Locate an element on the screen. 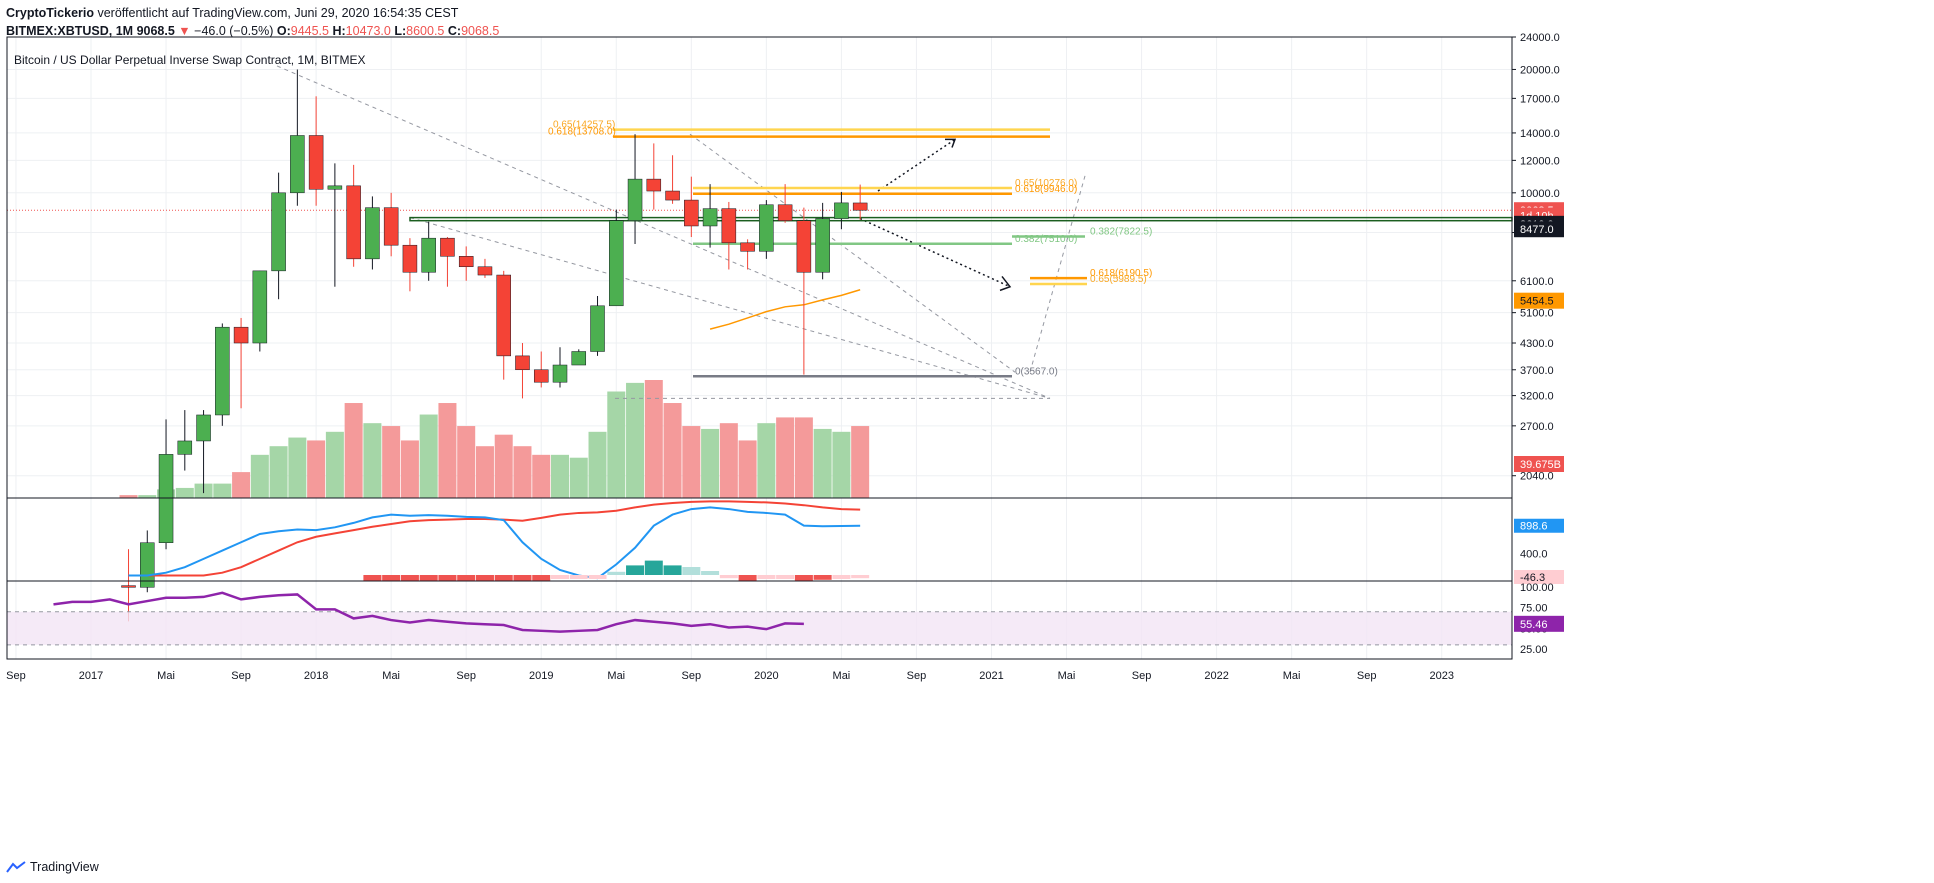 The width and height of the screenshot is (1934, 883). fib-level-label: 0.65(14257.5) is located at coordinates (584, 125).